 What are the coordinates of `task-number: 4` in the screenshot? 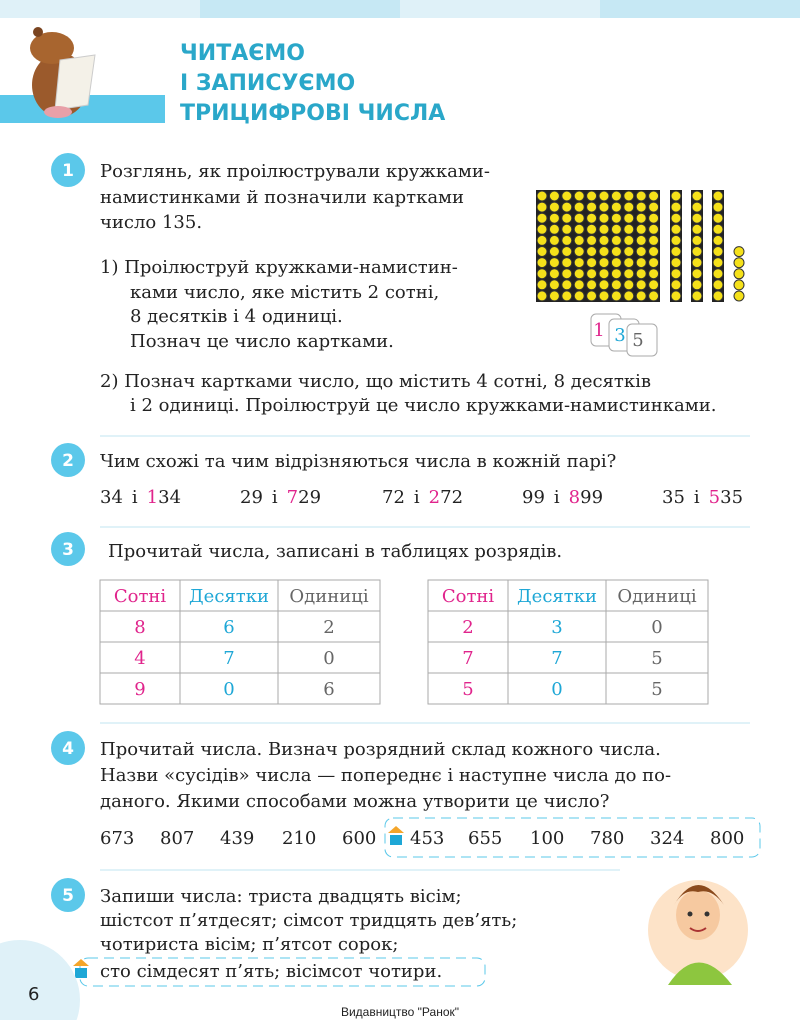 It's located at (68, 749).